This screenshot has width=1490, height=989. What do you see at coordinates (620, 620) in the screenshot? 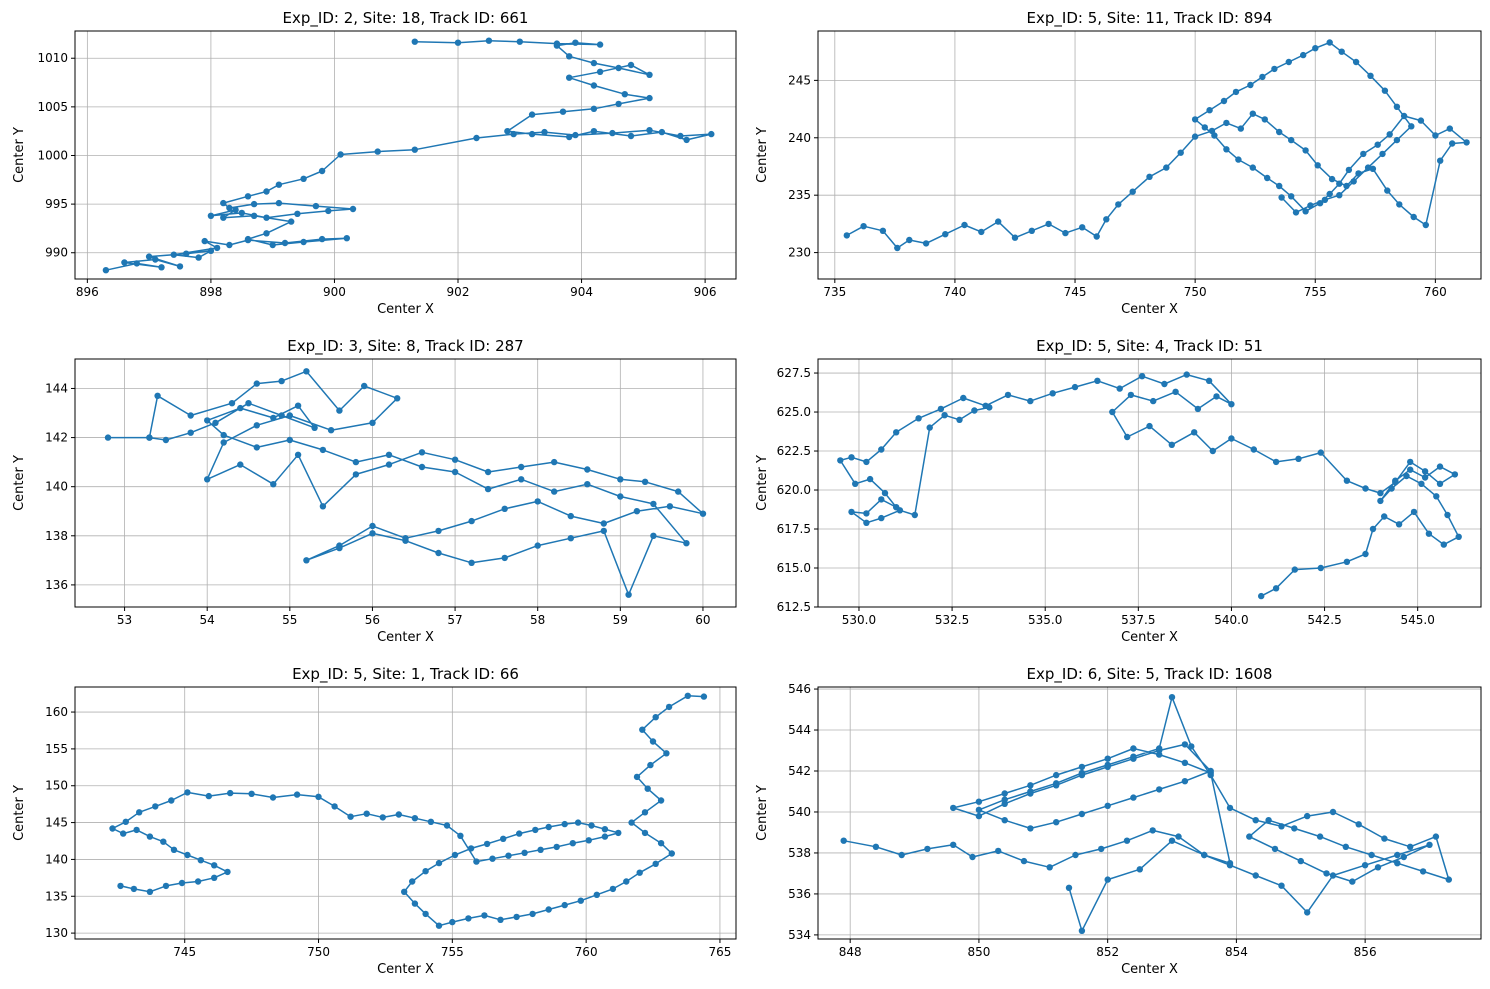
I see `x-tick-label: 59` at bounding box center [620, 620].